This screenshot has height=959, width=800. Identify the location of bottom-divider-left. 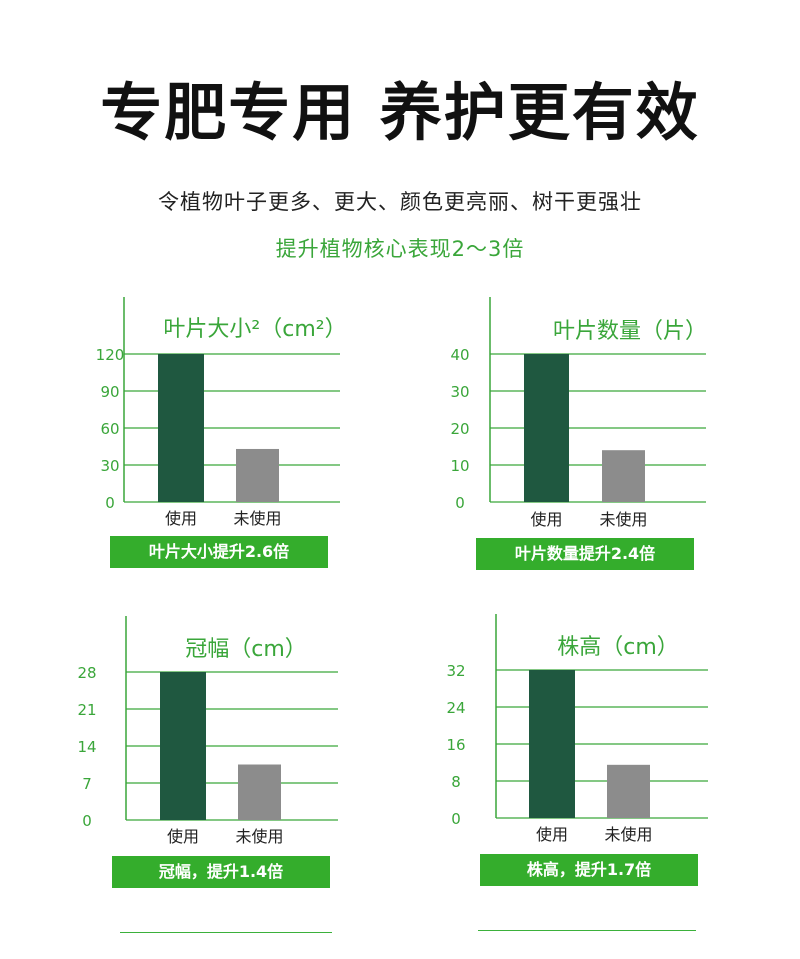
(226, 932).